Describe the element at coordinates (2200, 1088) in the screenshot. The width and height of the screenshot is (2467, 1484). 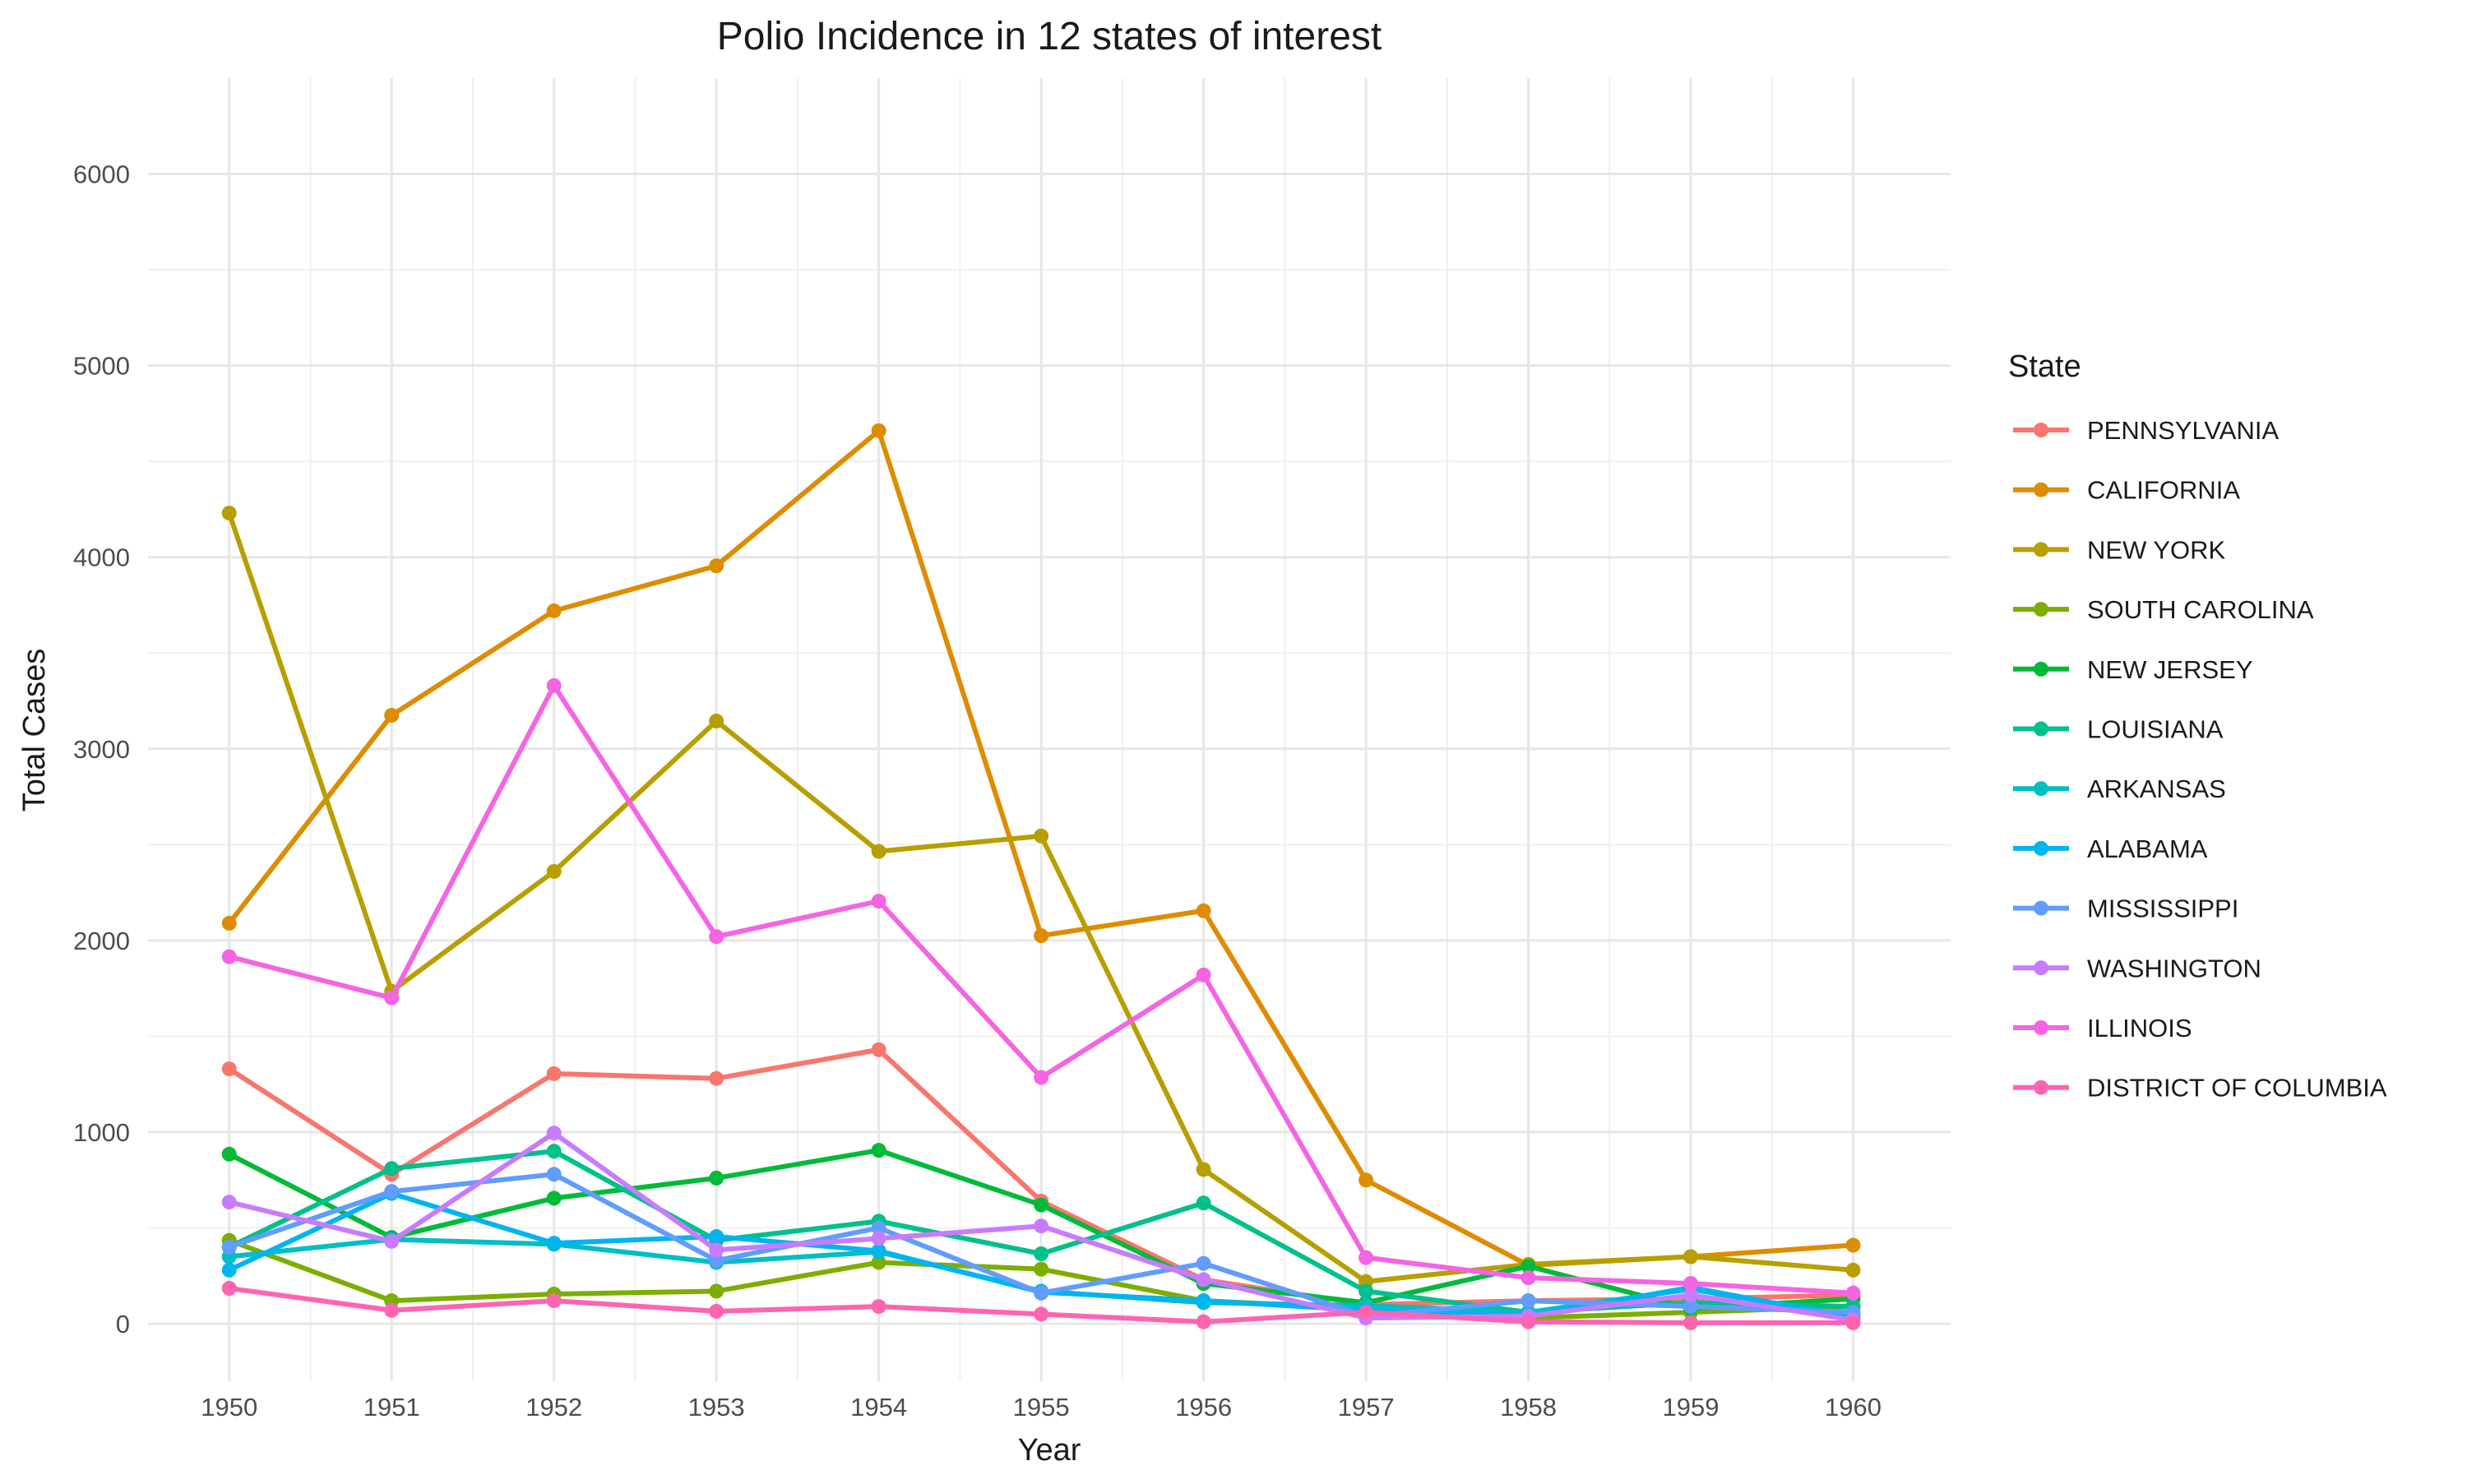
I see `legend-item: DISTRICT OF COLUMBIA` at that location.